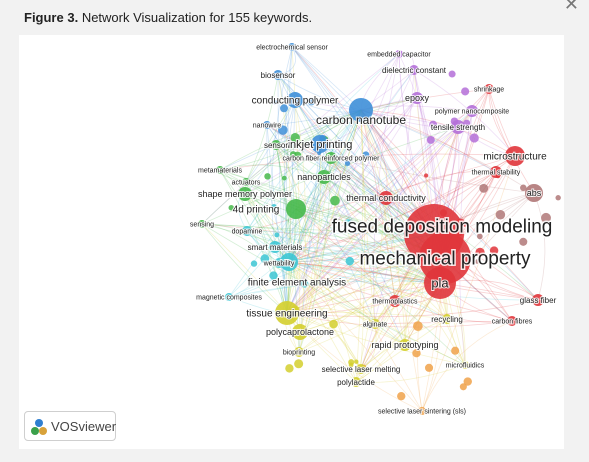 Image resolution: width=589 pixels, height=462 pixels. I want to click on keyword-label: alginate, so click(375, 324).